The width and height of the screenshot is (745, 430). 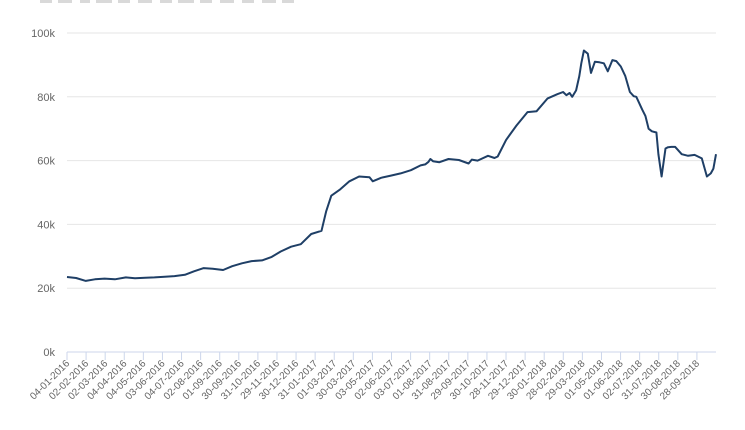 What do you see at coordinates (43, 193) in the screenshot?
I see `y-axis-ticks: 0k 20k 40k 60k 80k 100k` at bounding box center [43, 193].